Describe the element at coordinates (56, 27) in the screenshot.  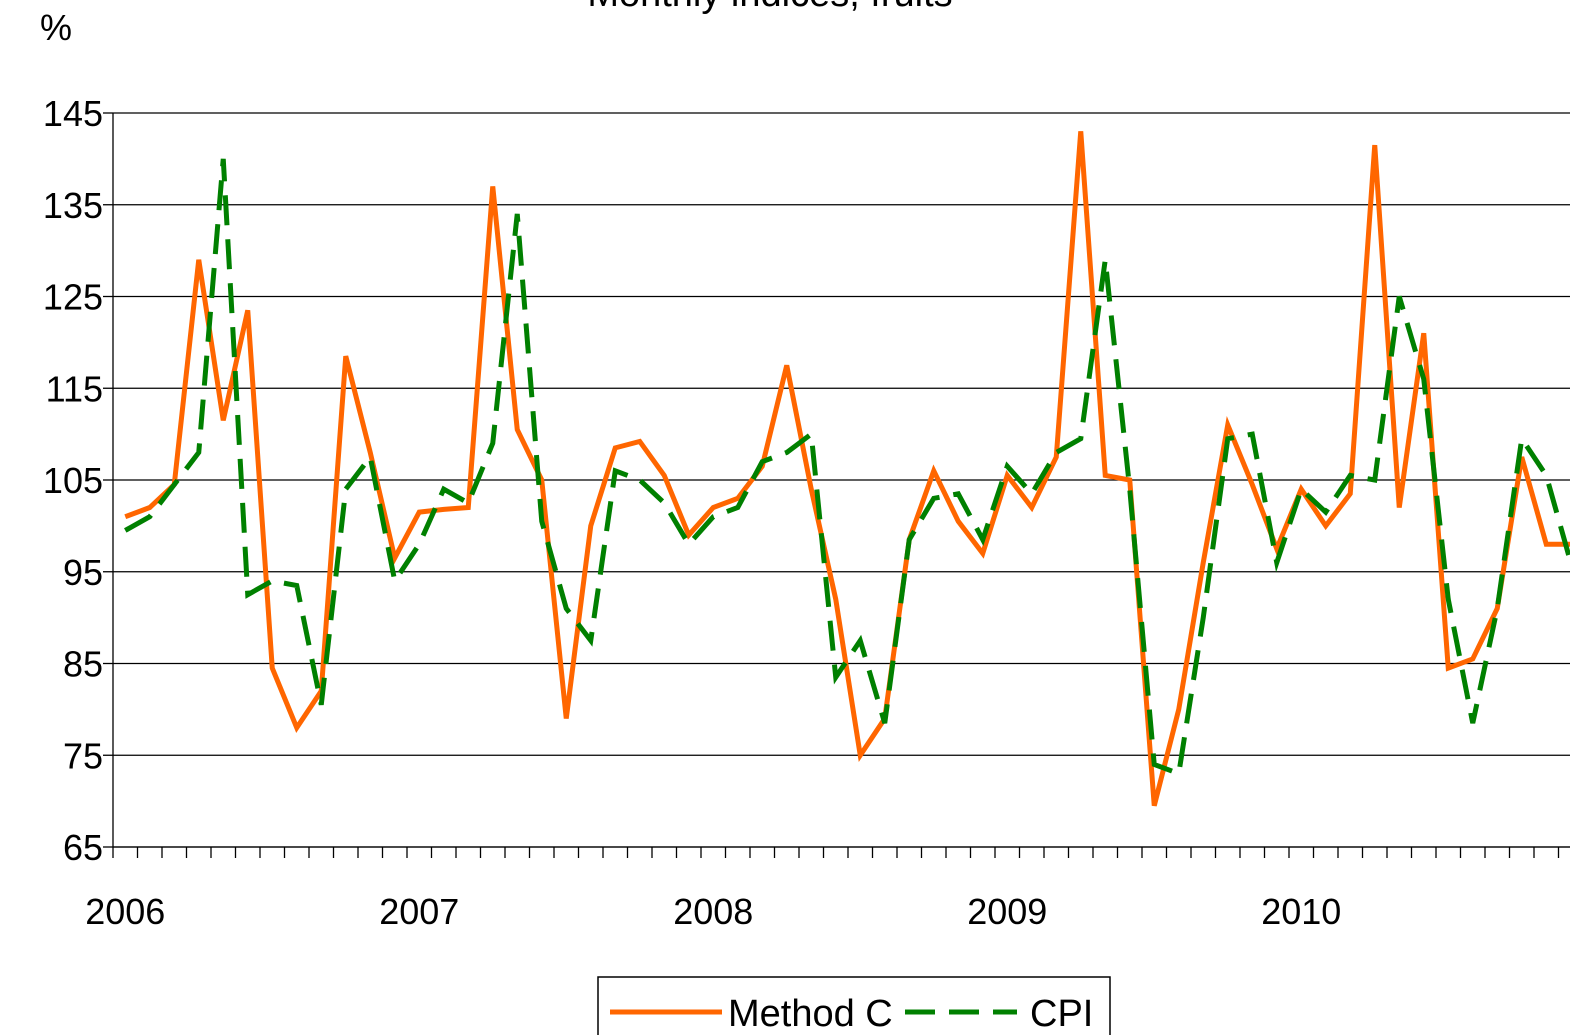
I see `y-axis-label: %` at that location.